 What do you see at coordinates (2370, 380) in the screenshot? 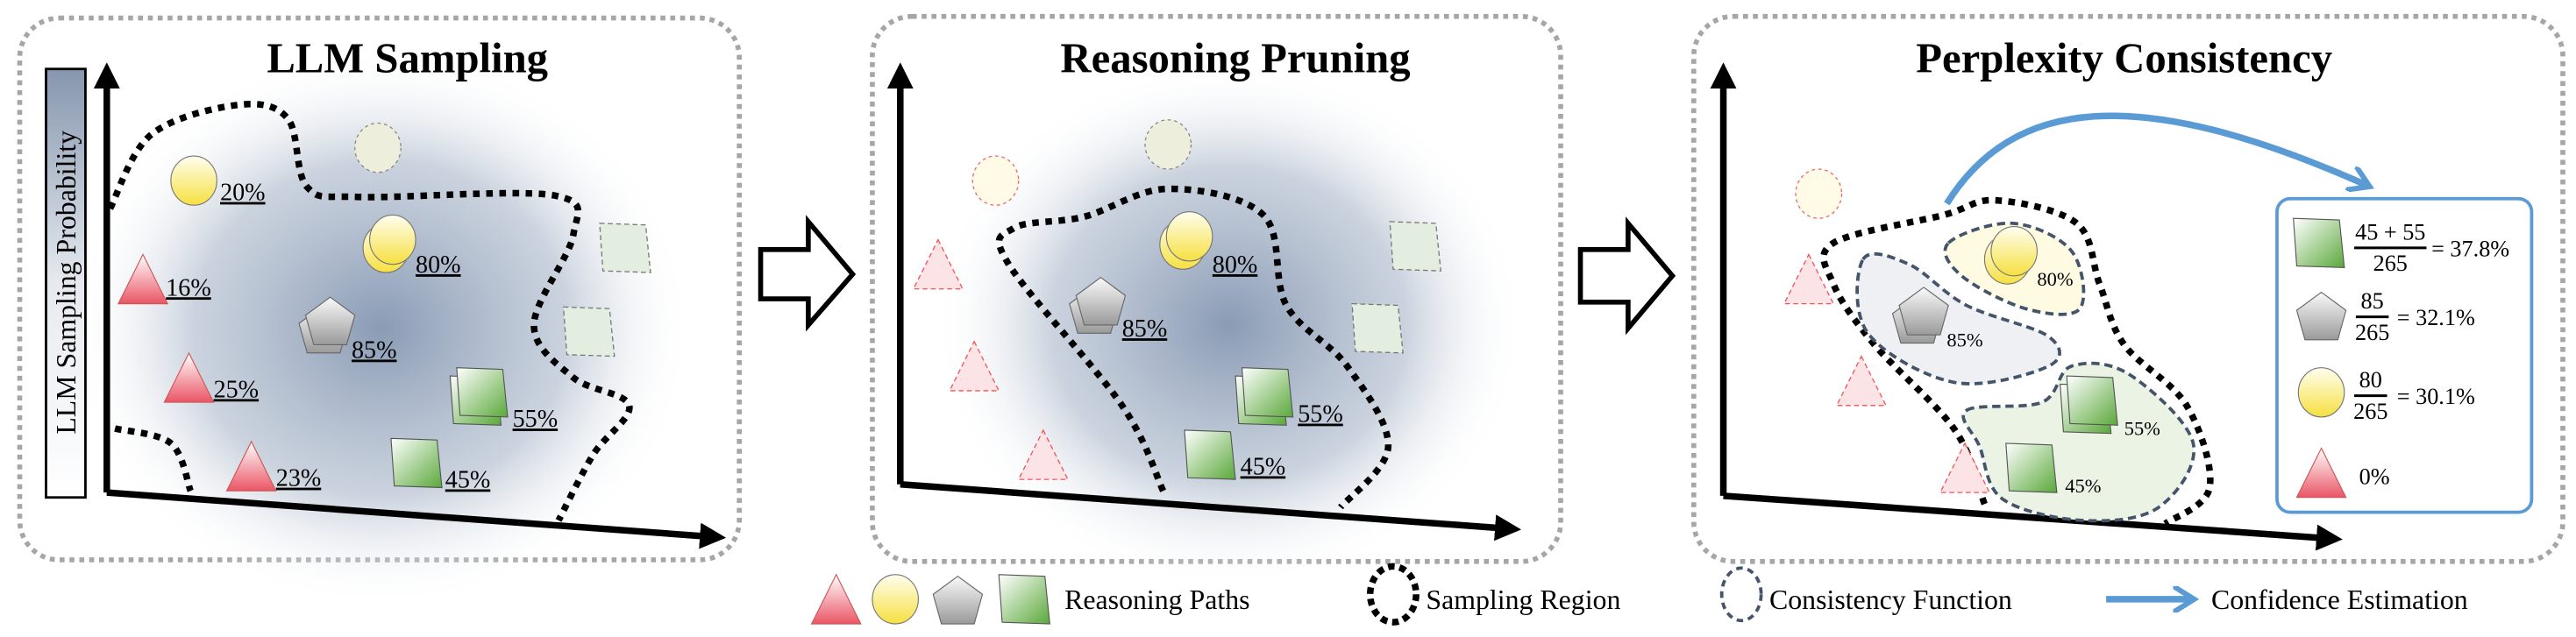
I see `fraction-numerator: 80` at bounding box center [2370, 380].